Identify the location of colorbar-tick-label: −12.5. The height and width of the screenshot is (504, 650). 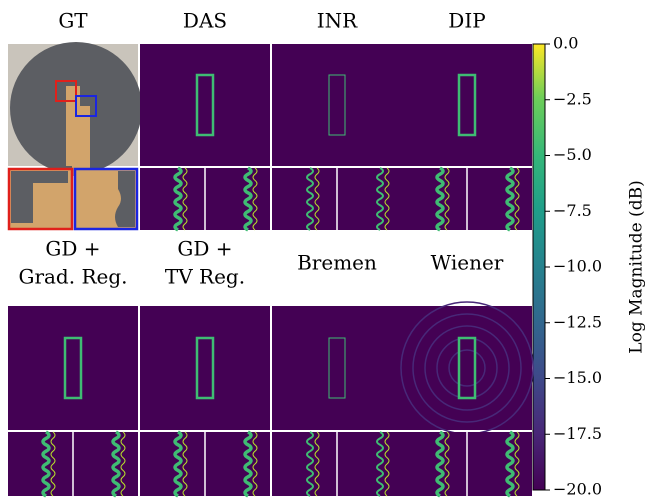
(577, 321).